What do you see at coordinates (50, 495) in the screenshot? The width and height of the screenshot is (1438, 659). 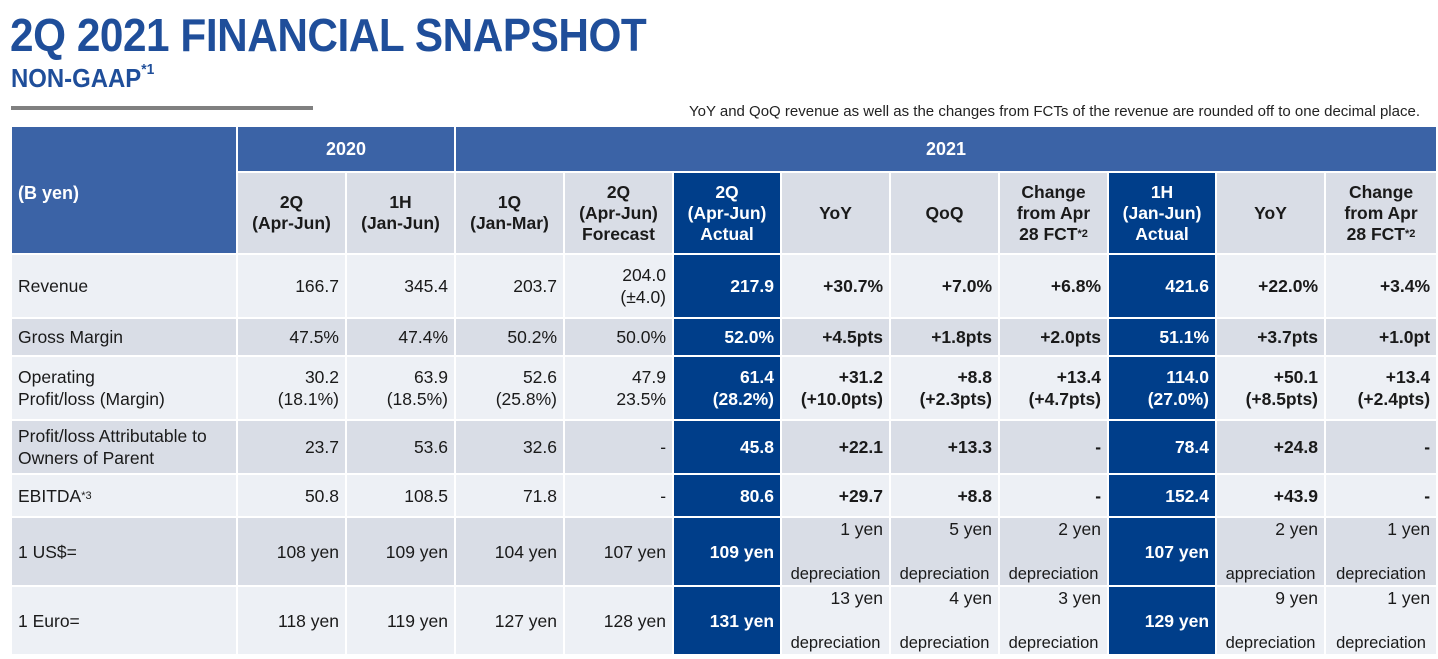 I see `row-label-line: EBITDA` at bounding box center [50, 495].